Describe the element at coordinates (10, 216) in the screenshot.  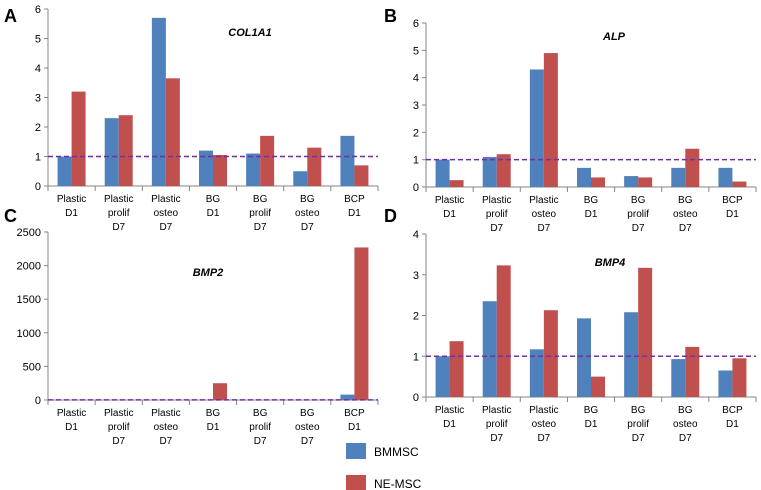
I see `panel-label: C` at that location.